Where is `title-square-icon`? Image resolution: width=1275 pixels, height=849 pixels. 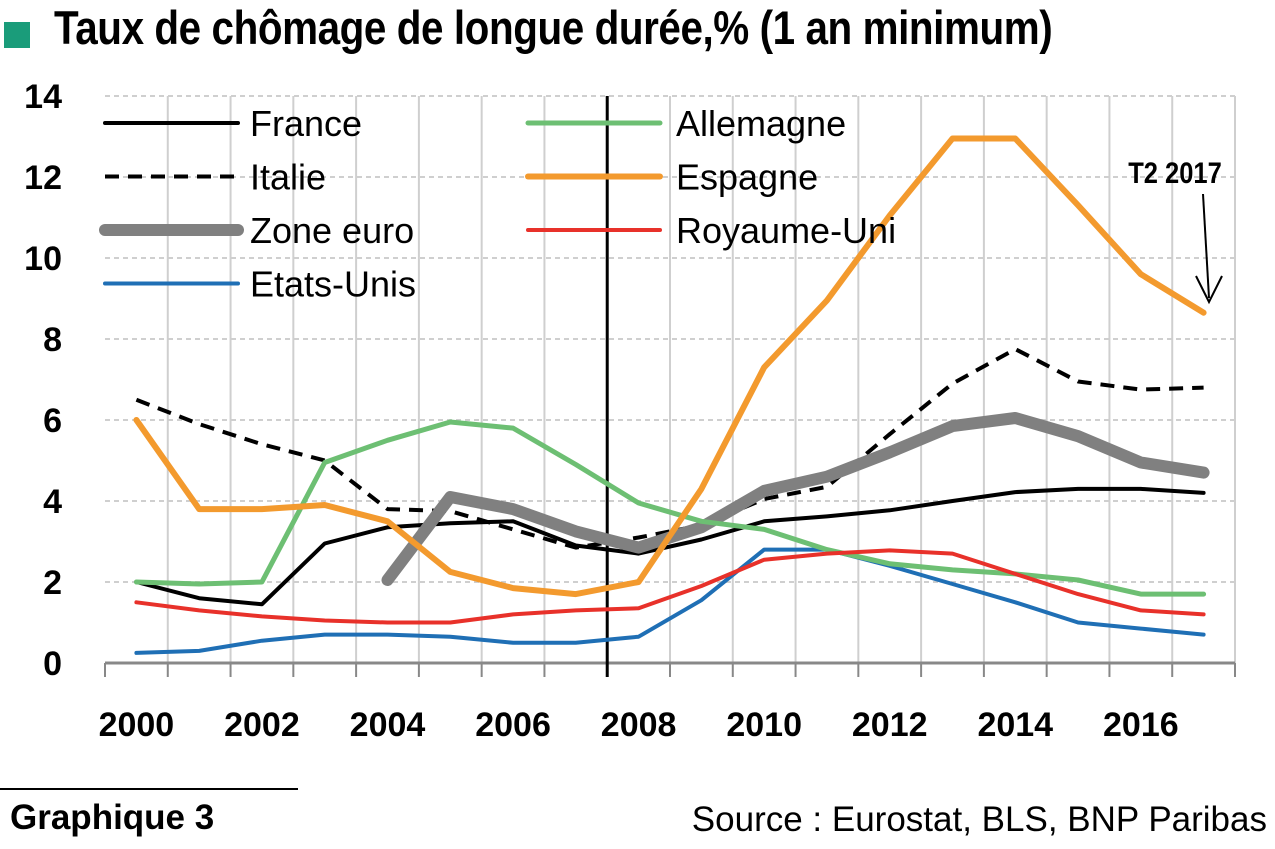 title-square-icon is located at coordinates (17, 35).